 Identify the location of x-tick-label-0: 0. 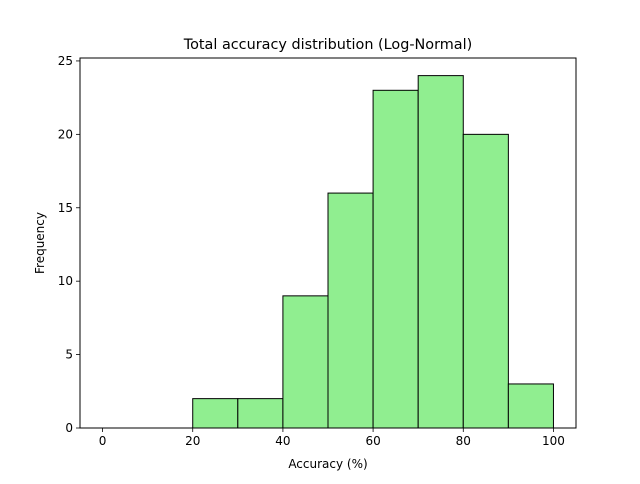
(103, 441).